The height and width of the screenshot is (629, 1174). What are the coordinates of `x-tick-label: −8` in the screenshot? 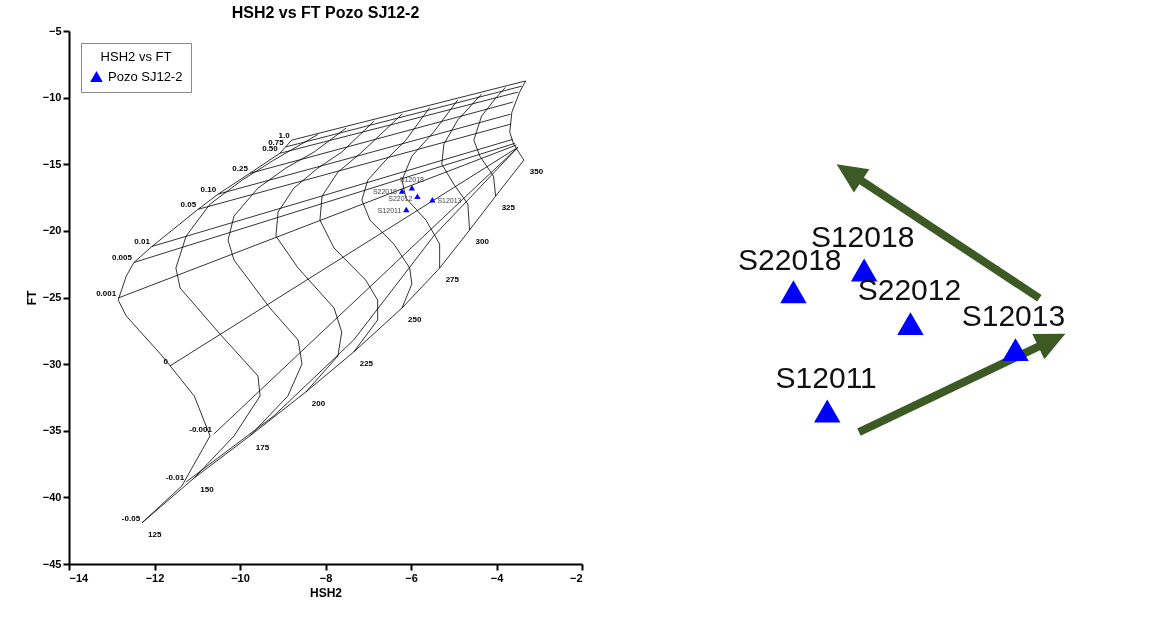 It's located at (326, 577).